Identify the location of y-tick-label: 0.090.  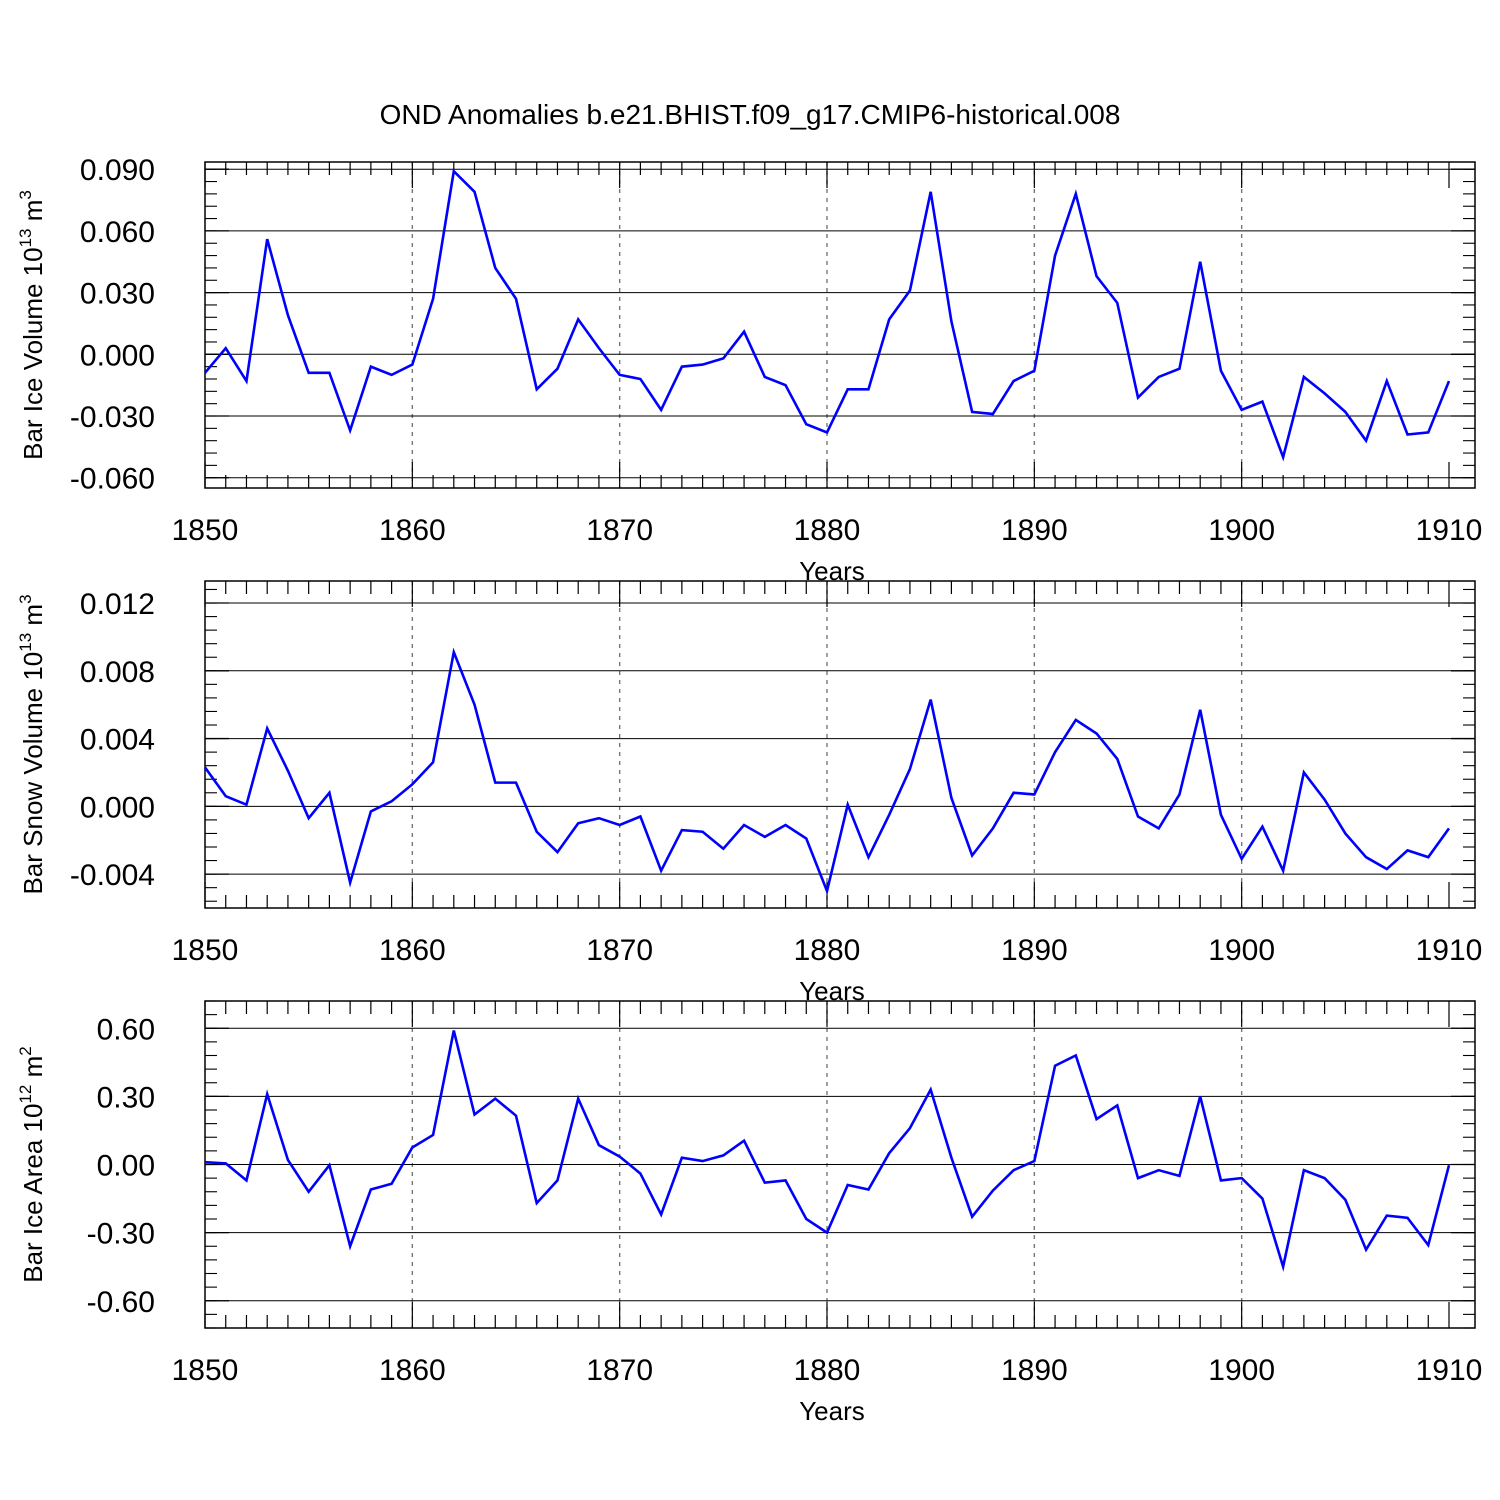
(117, 170).